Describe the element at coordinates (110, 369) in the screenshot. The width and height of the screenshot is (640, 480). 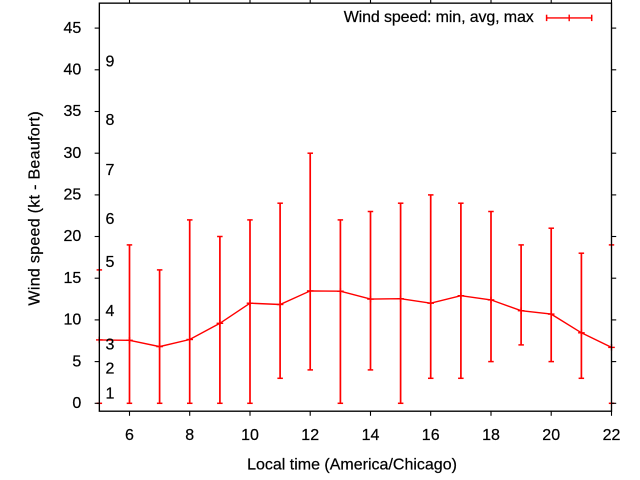
I see `svg-text: 2` at that location.